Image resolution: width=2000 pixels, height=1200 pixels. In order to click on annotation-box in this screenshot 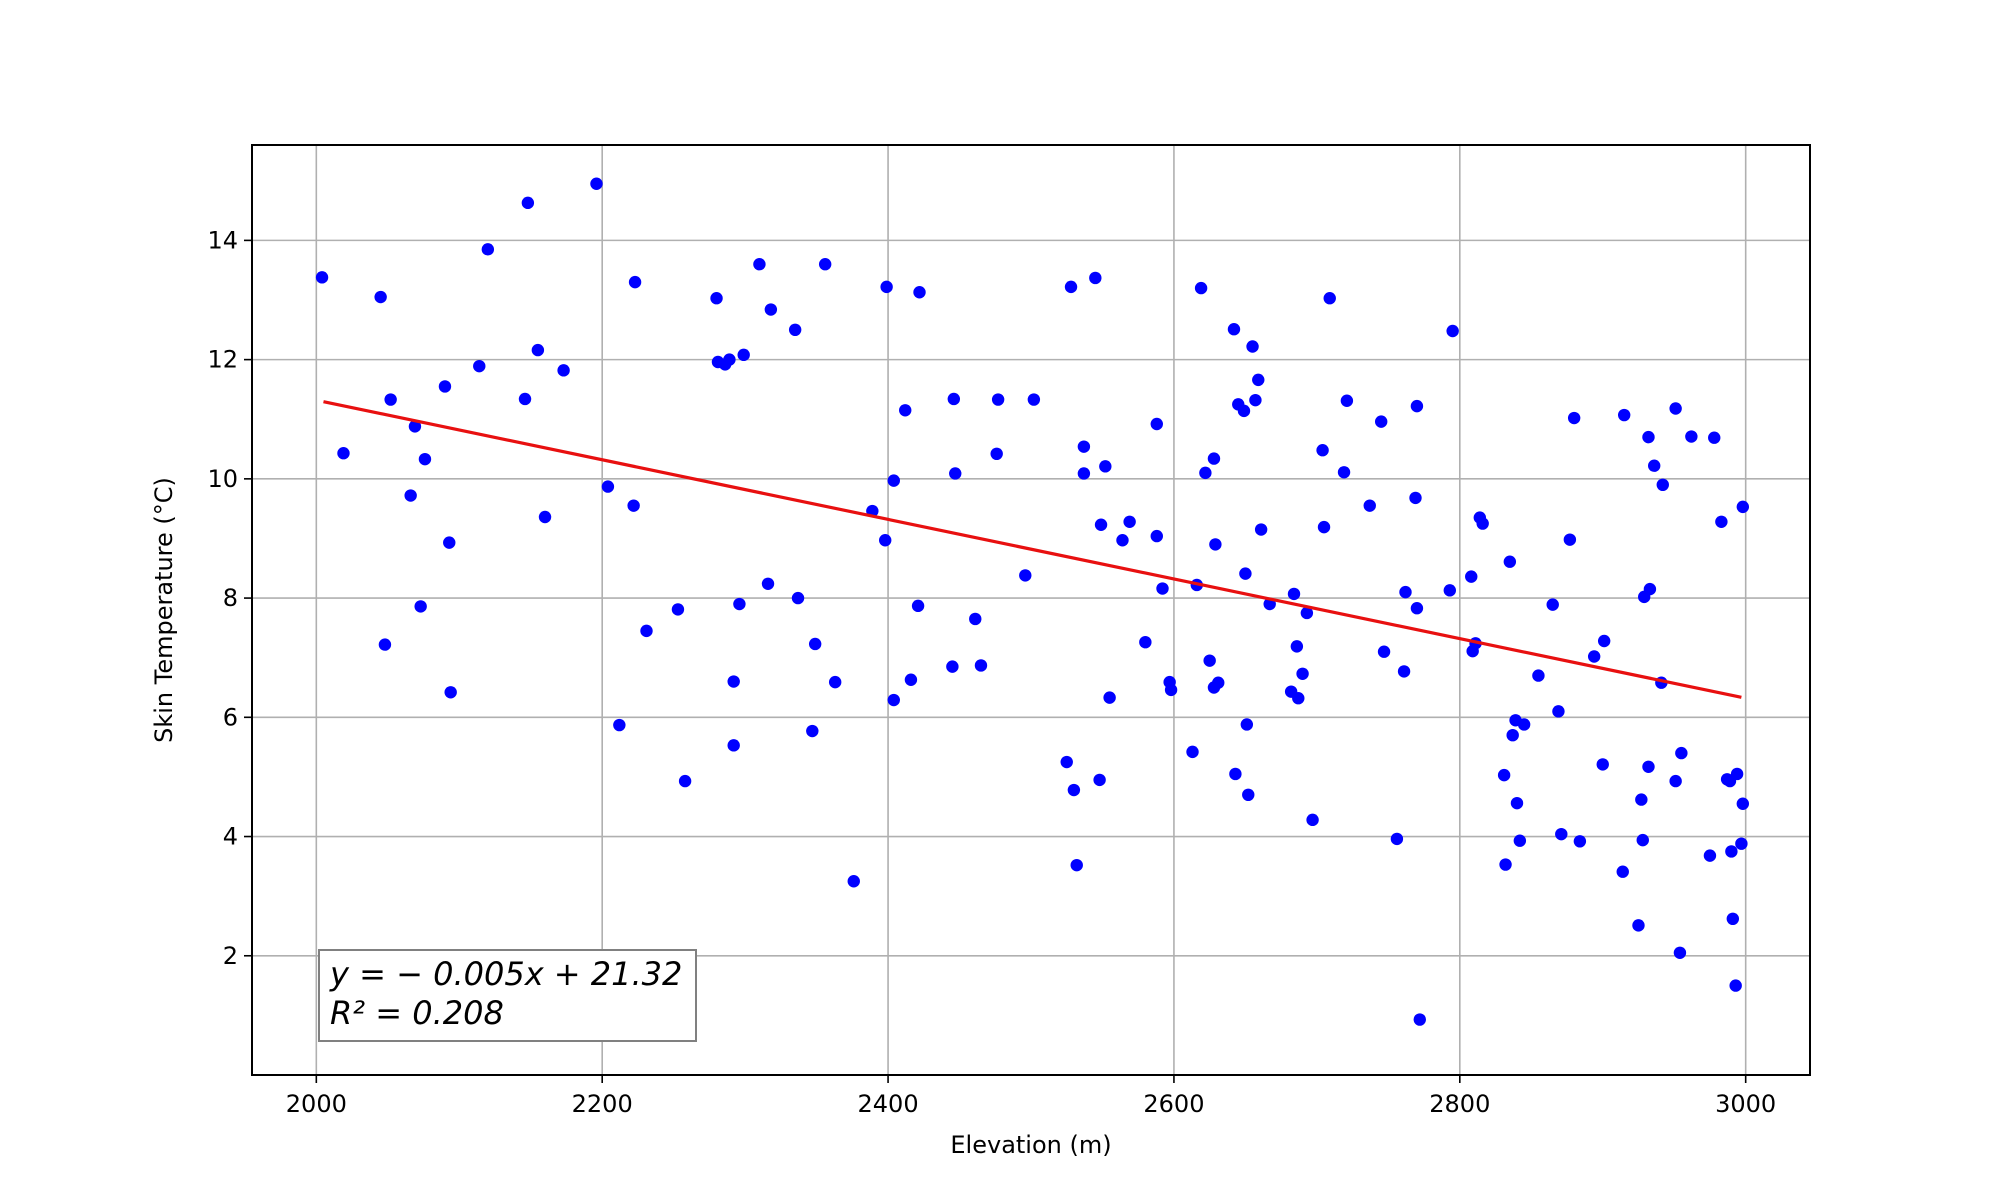, I will do `click(507, 995)`.